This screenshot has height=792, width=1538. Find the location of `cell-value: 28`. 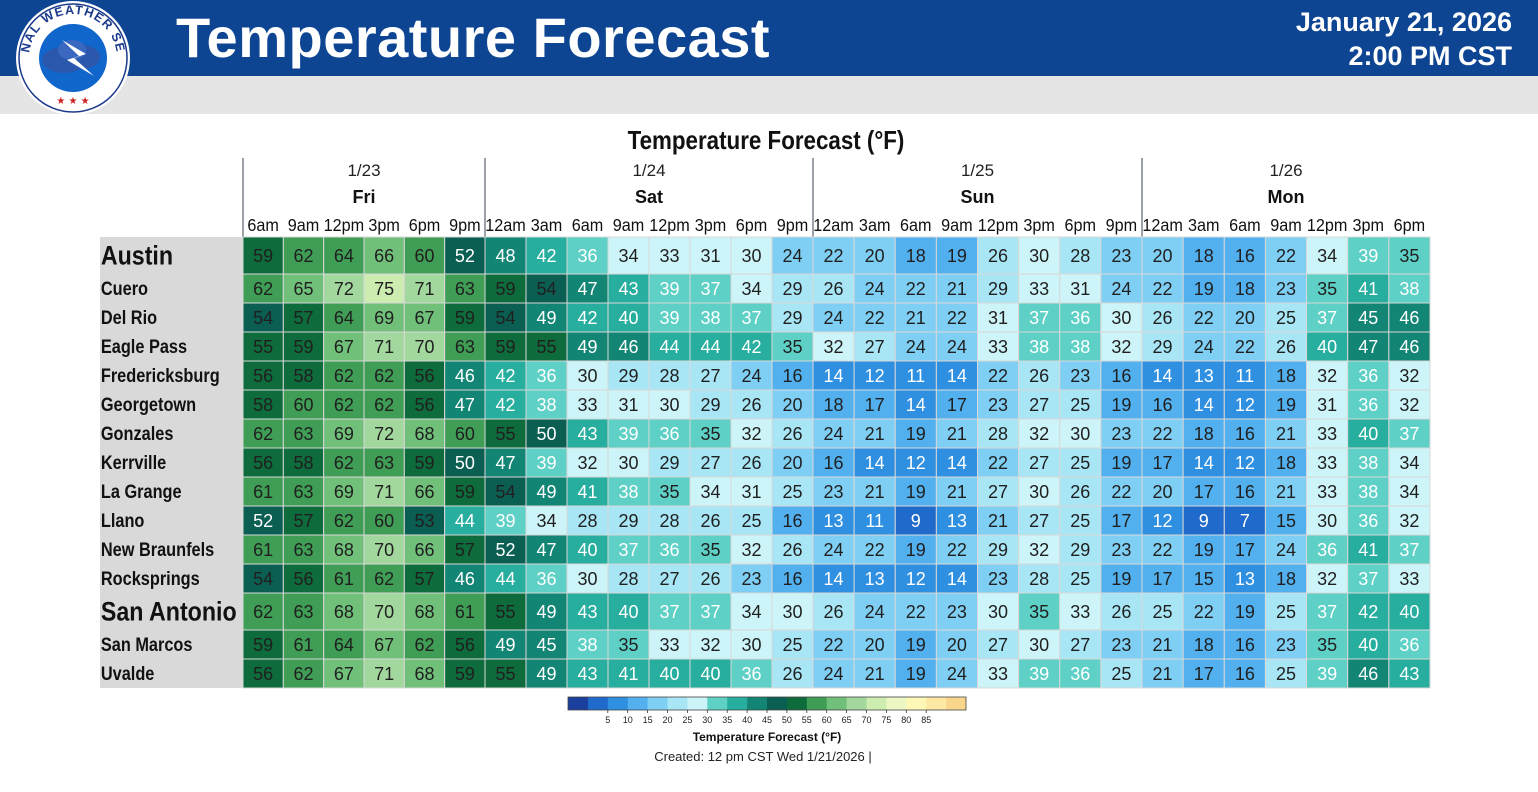

cell-value: 28 is located at coordinates (587, 521).